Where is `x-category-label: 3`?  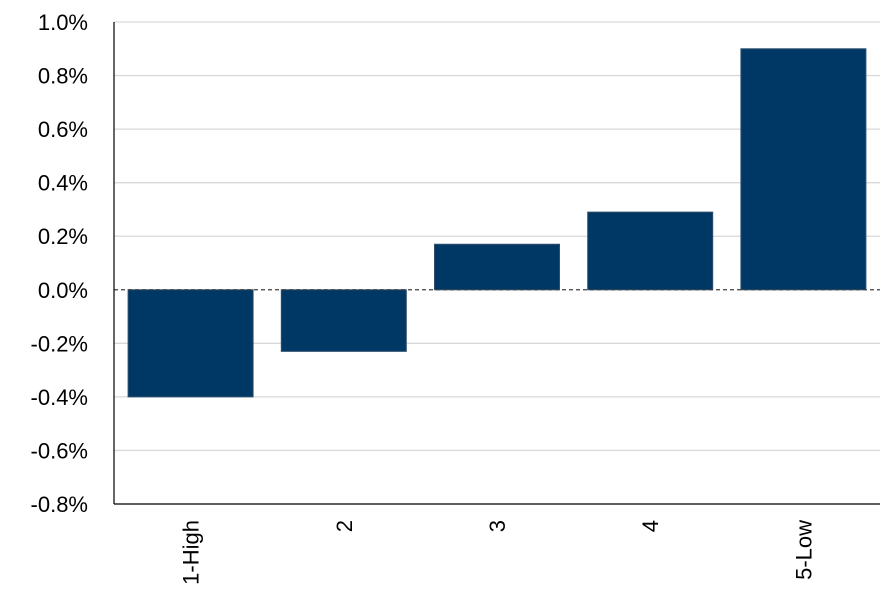
x-category-label: 3 is located at coordinates (497, 526).